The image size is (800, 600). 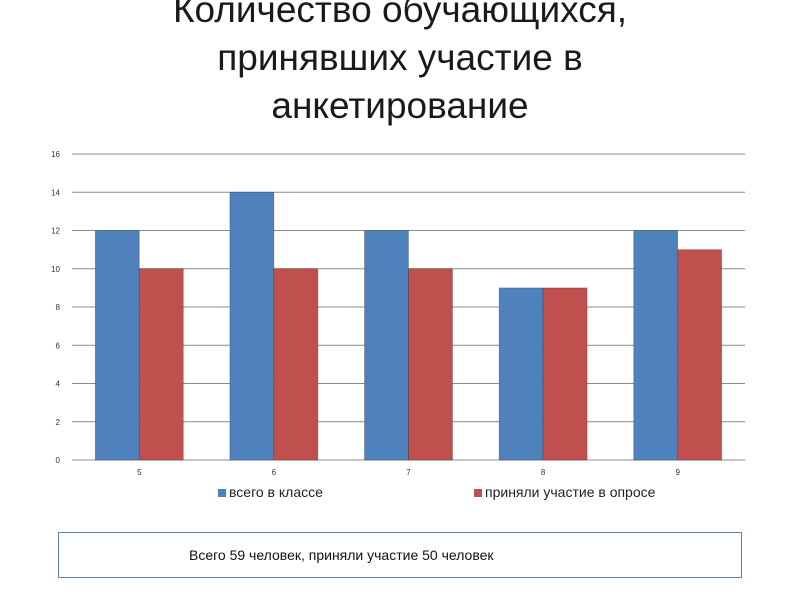 I want to click on y-tick-label: 6, so click(x=58, y=345).